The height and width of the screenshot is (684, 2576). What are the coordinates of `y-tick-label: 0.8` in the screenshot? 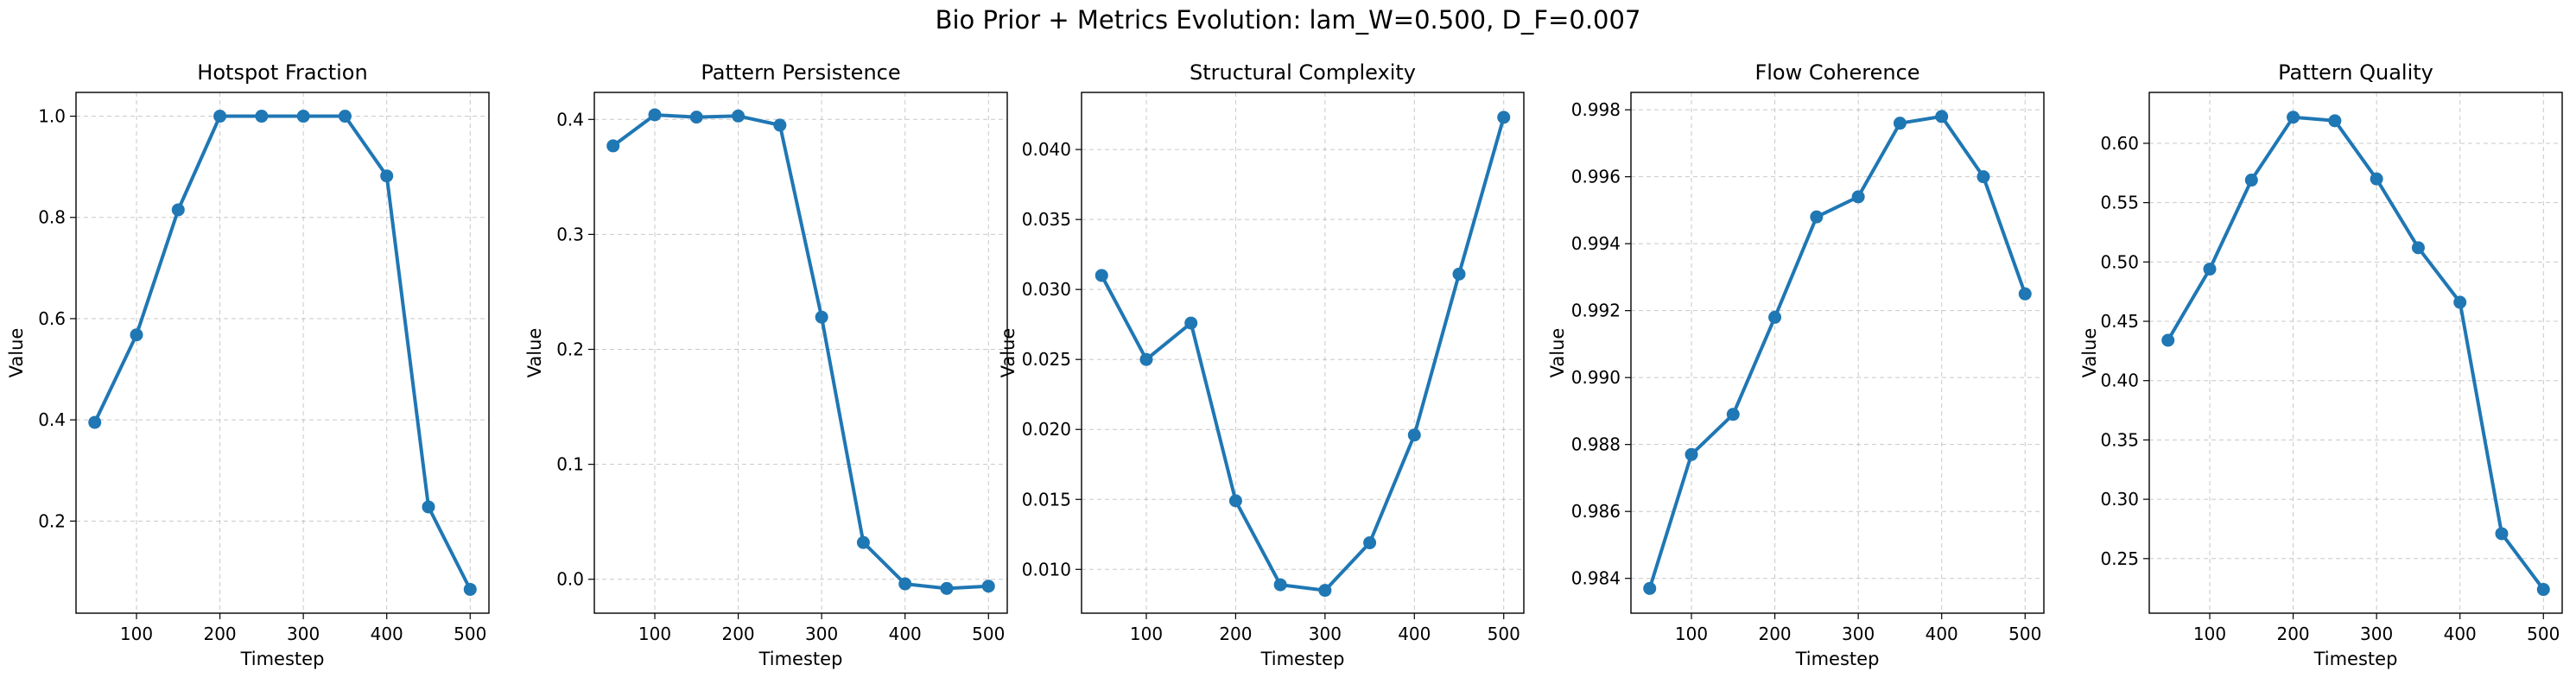 It's located at (52, 218).